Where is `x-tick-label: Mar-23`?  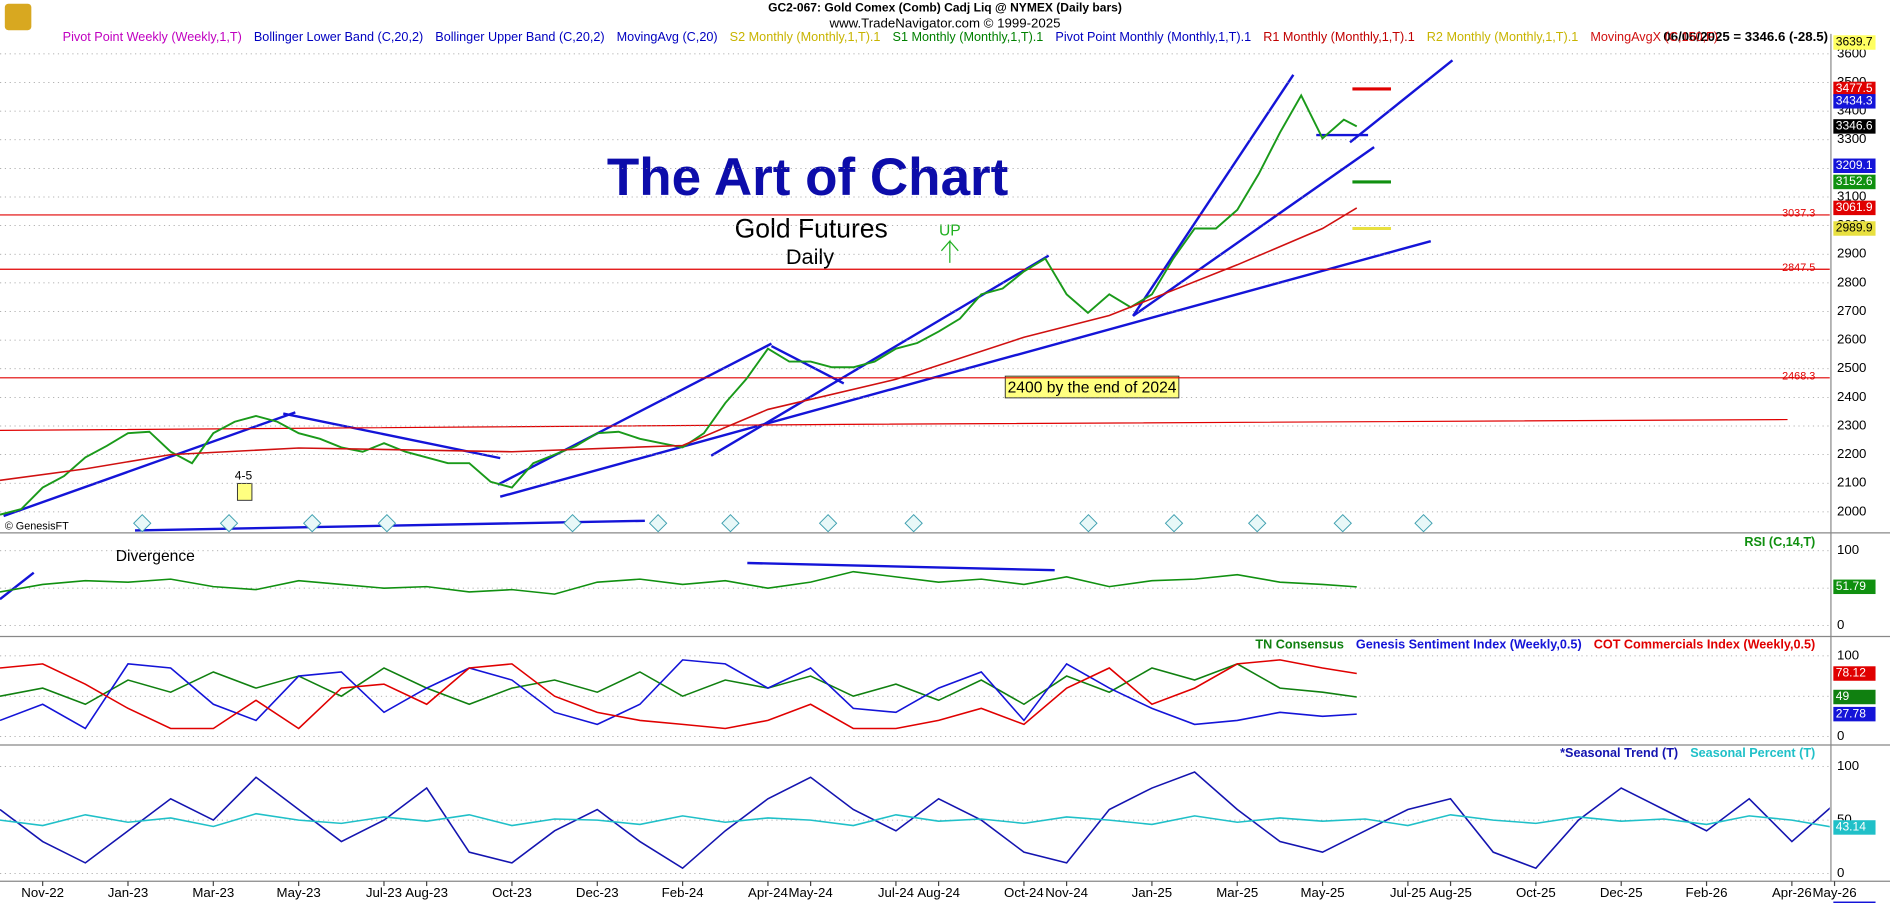
x-tick-label: Mar-23 is located at coordinates (213, 892).